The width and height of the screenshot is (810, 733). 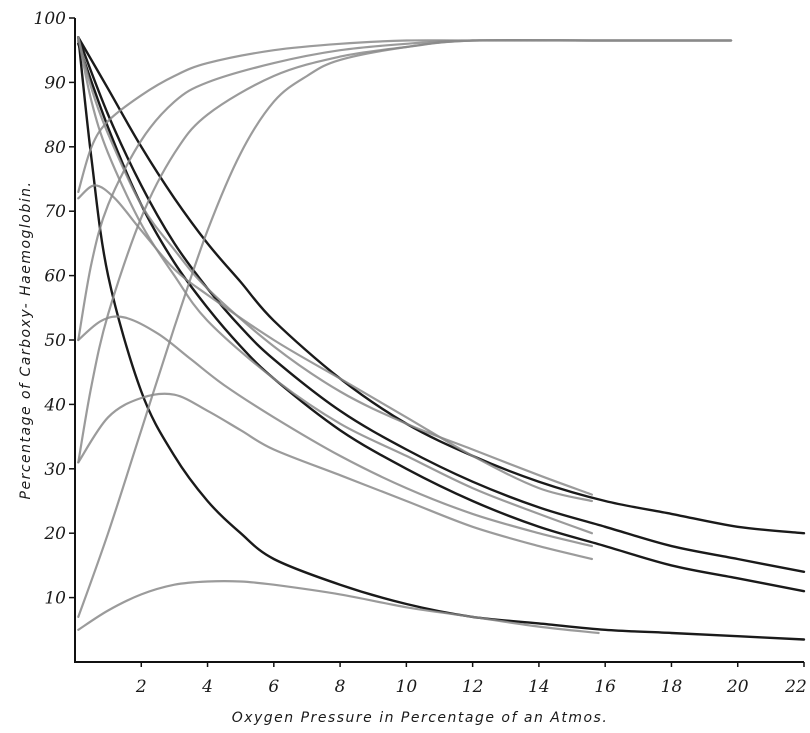 What do you see at coordinates (407, 687) in the screenshot?
I see `x-tick-label: 10` at bounding box center [407, 687].